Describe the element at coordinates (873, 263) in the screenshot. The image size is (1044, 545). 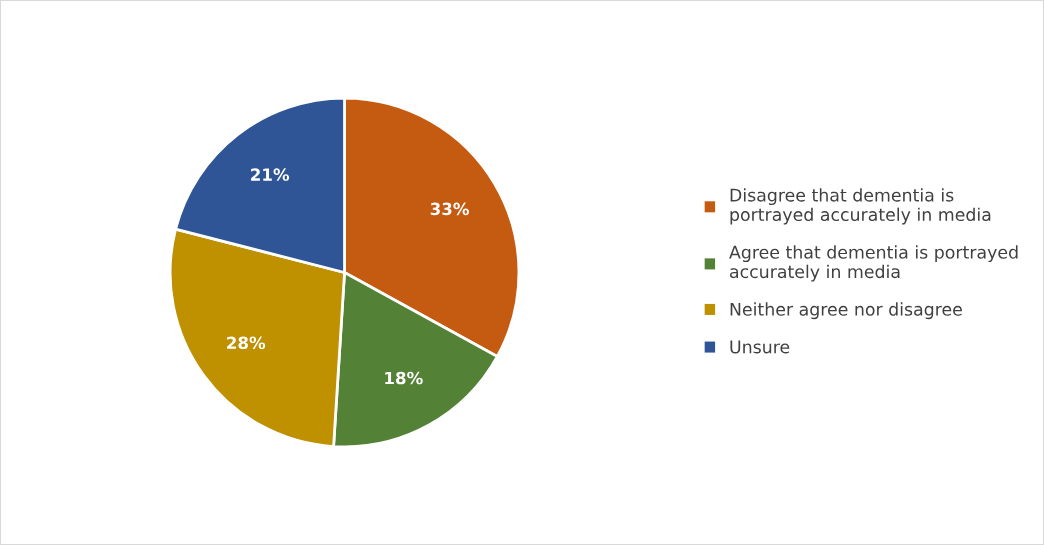
I see `legend-label: Agree that dementia is portrayed accurately in media` at that location.